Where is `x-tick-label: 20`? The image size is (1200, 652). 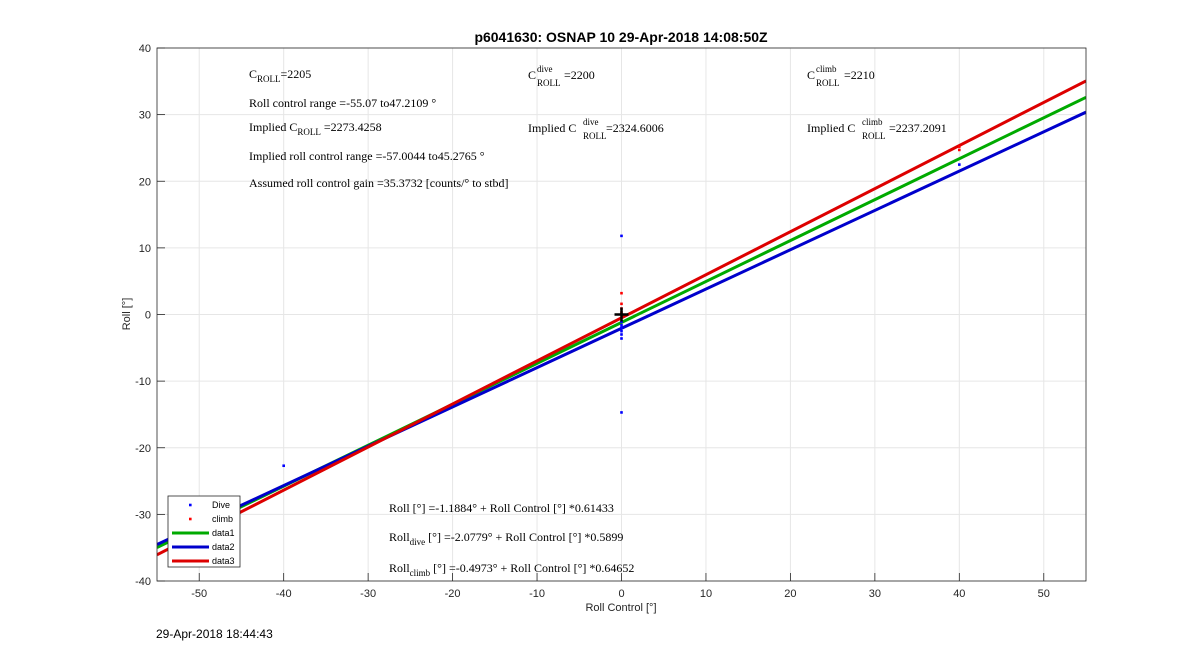
x-tick-label: 20 is located at coordinates (790, 594).